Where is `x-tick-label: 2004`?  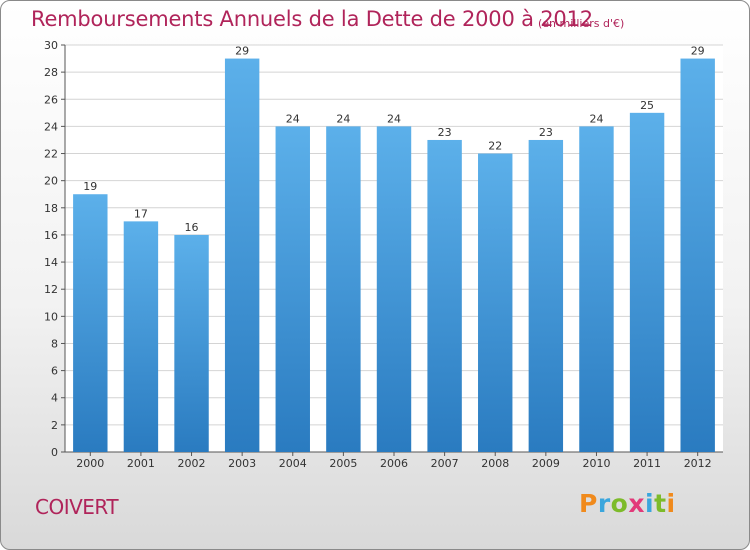 x-tick-label: 2004 is located at coordinates (293, 463).